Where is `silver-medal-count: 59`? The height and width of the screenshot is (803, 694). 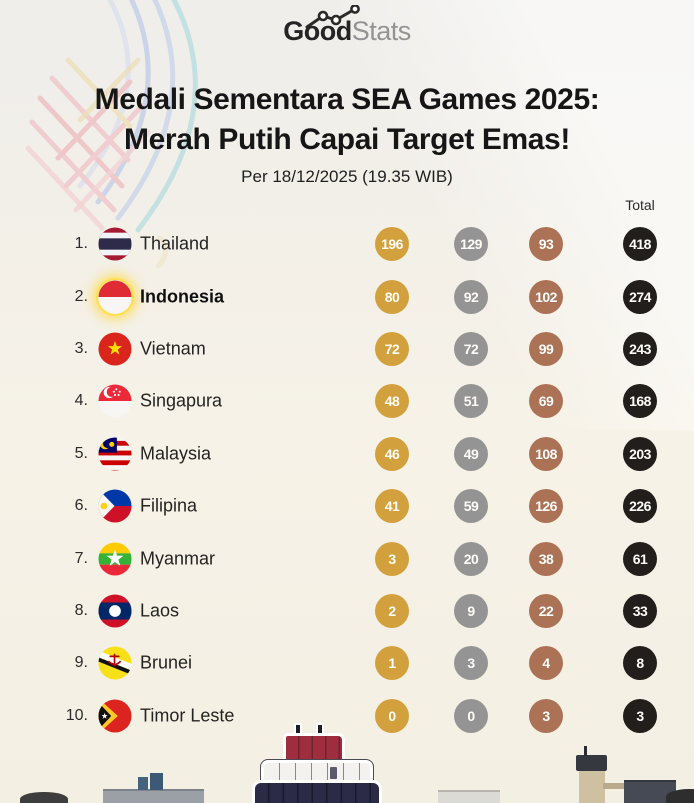
silver-medal-count: 59 is located at coordinates (471, 506).